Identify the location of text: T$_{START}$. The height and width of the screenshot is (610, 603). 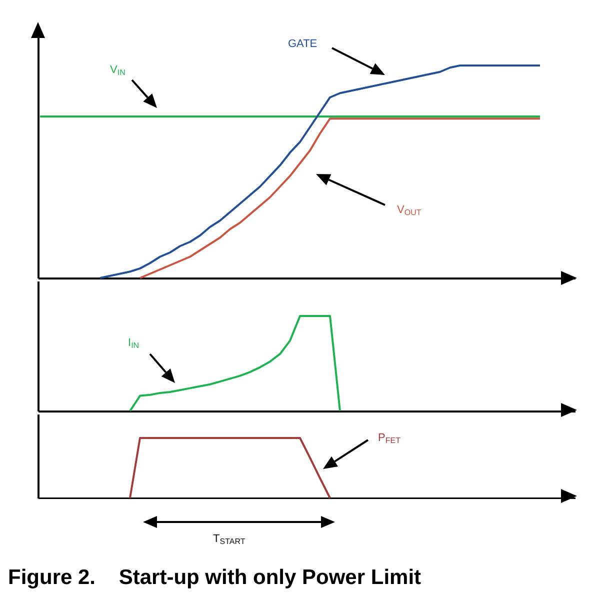
(229, 539).